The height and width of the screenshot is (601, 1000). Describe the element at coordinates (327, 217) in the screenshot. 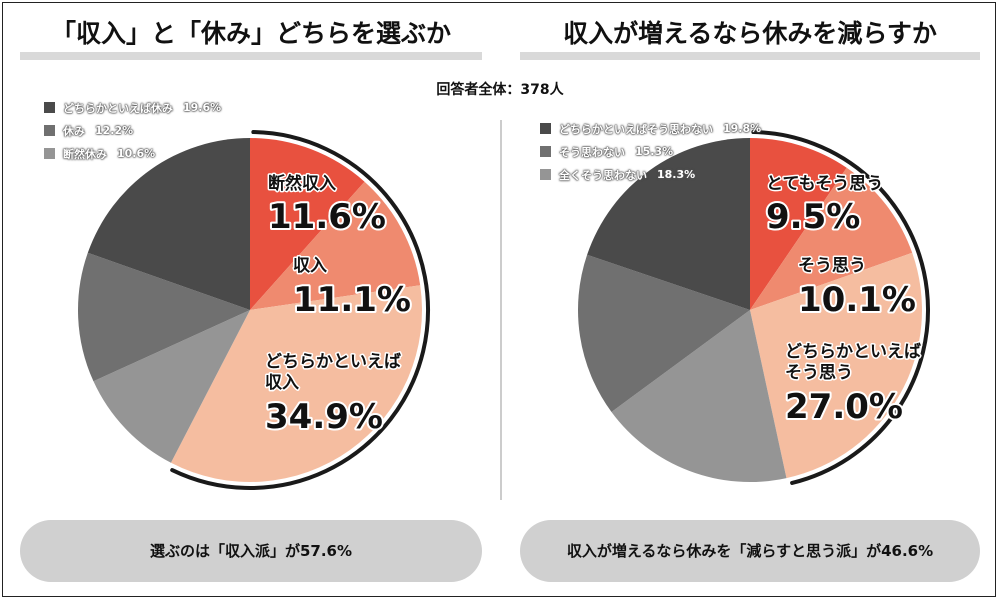

I see `left-slice-value-0: 11.6%` at that location.